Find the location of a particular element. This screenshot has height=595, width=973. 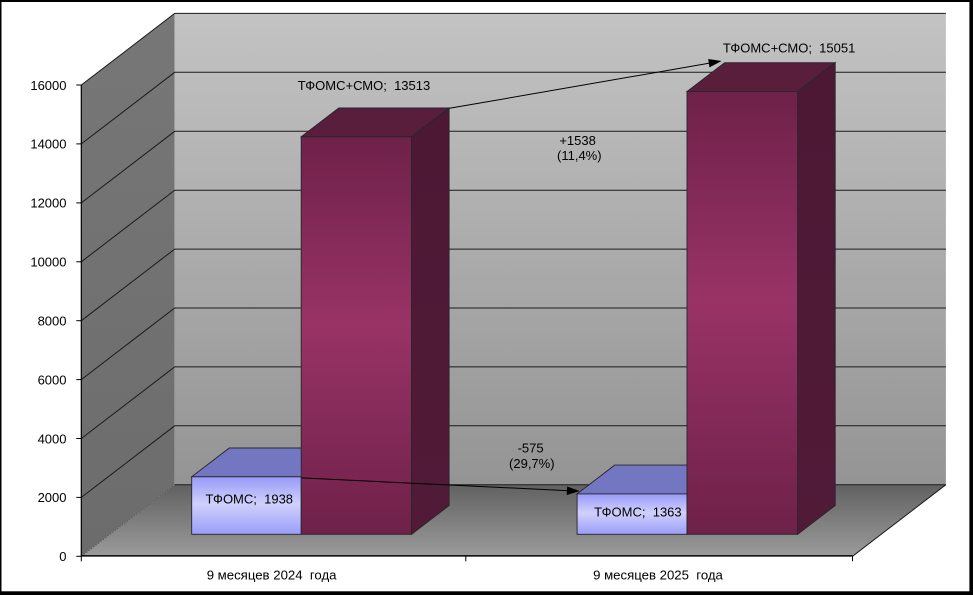

svg-text: 6000 is located at coordinates (52, 379).